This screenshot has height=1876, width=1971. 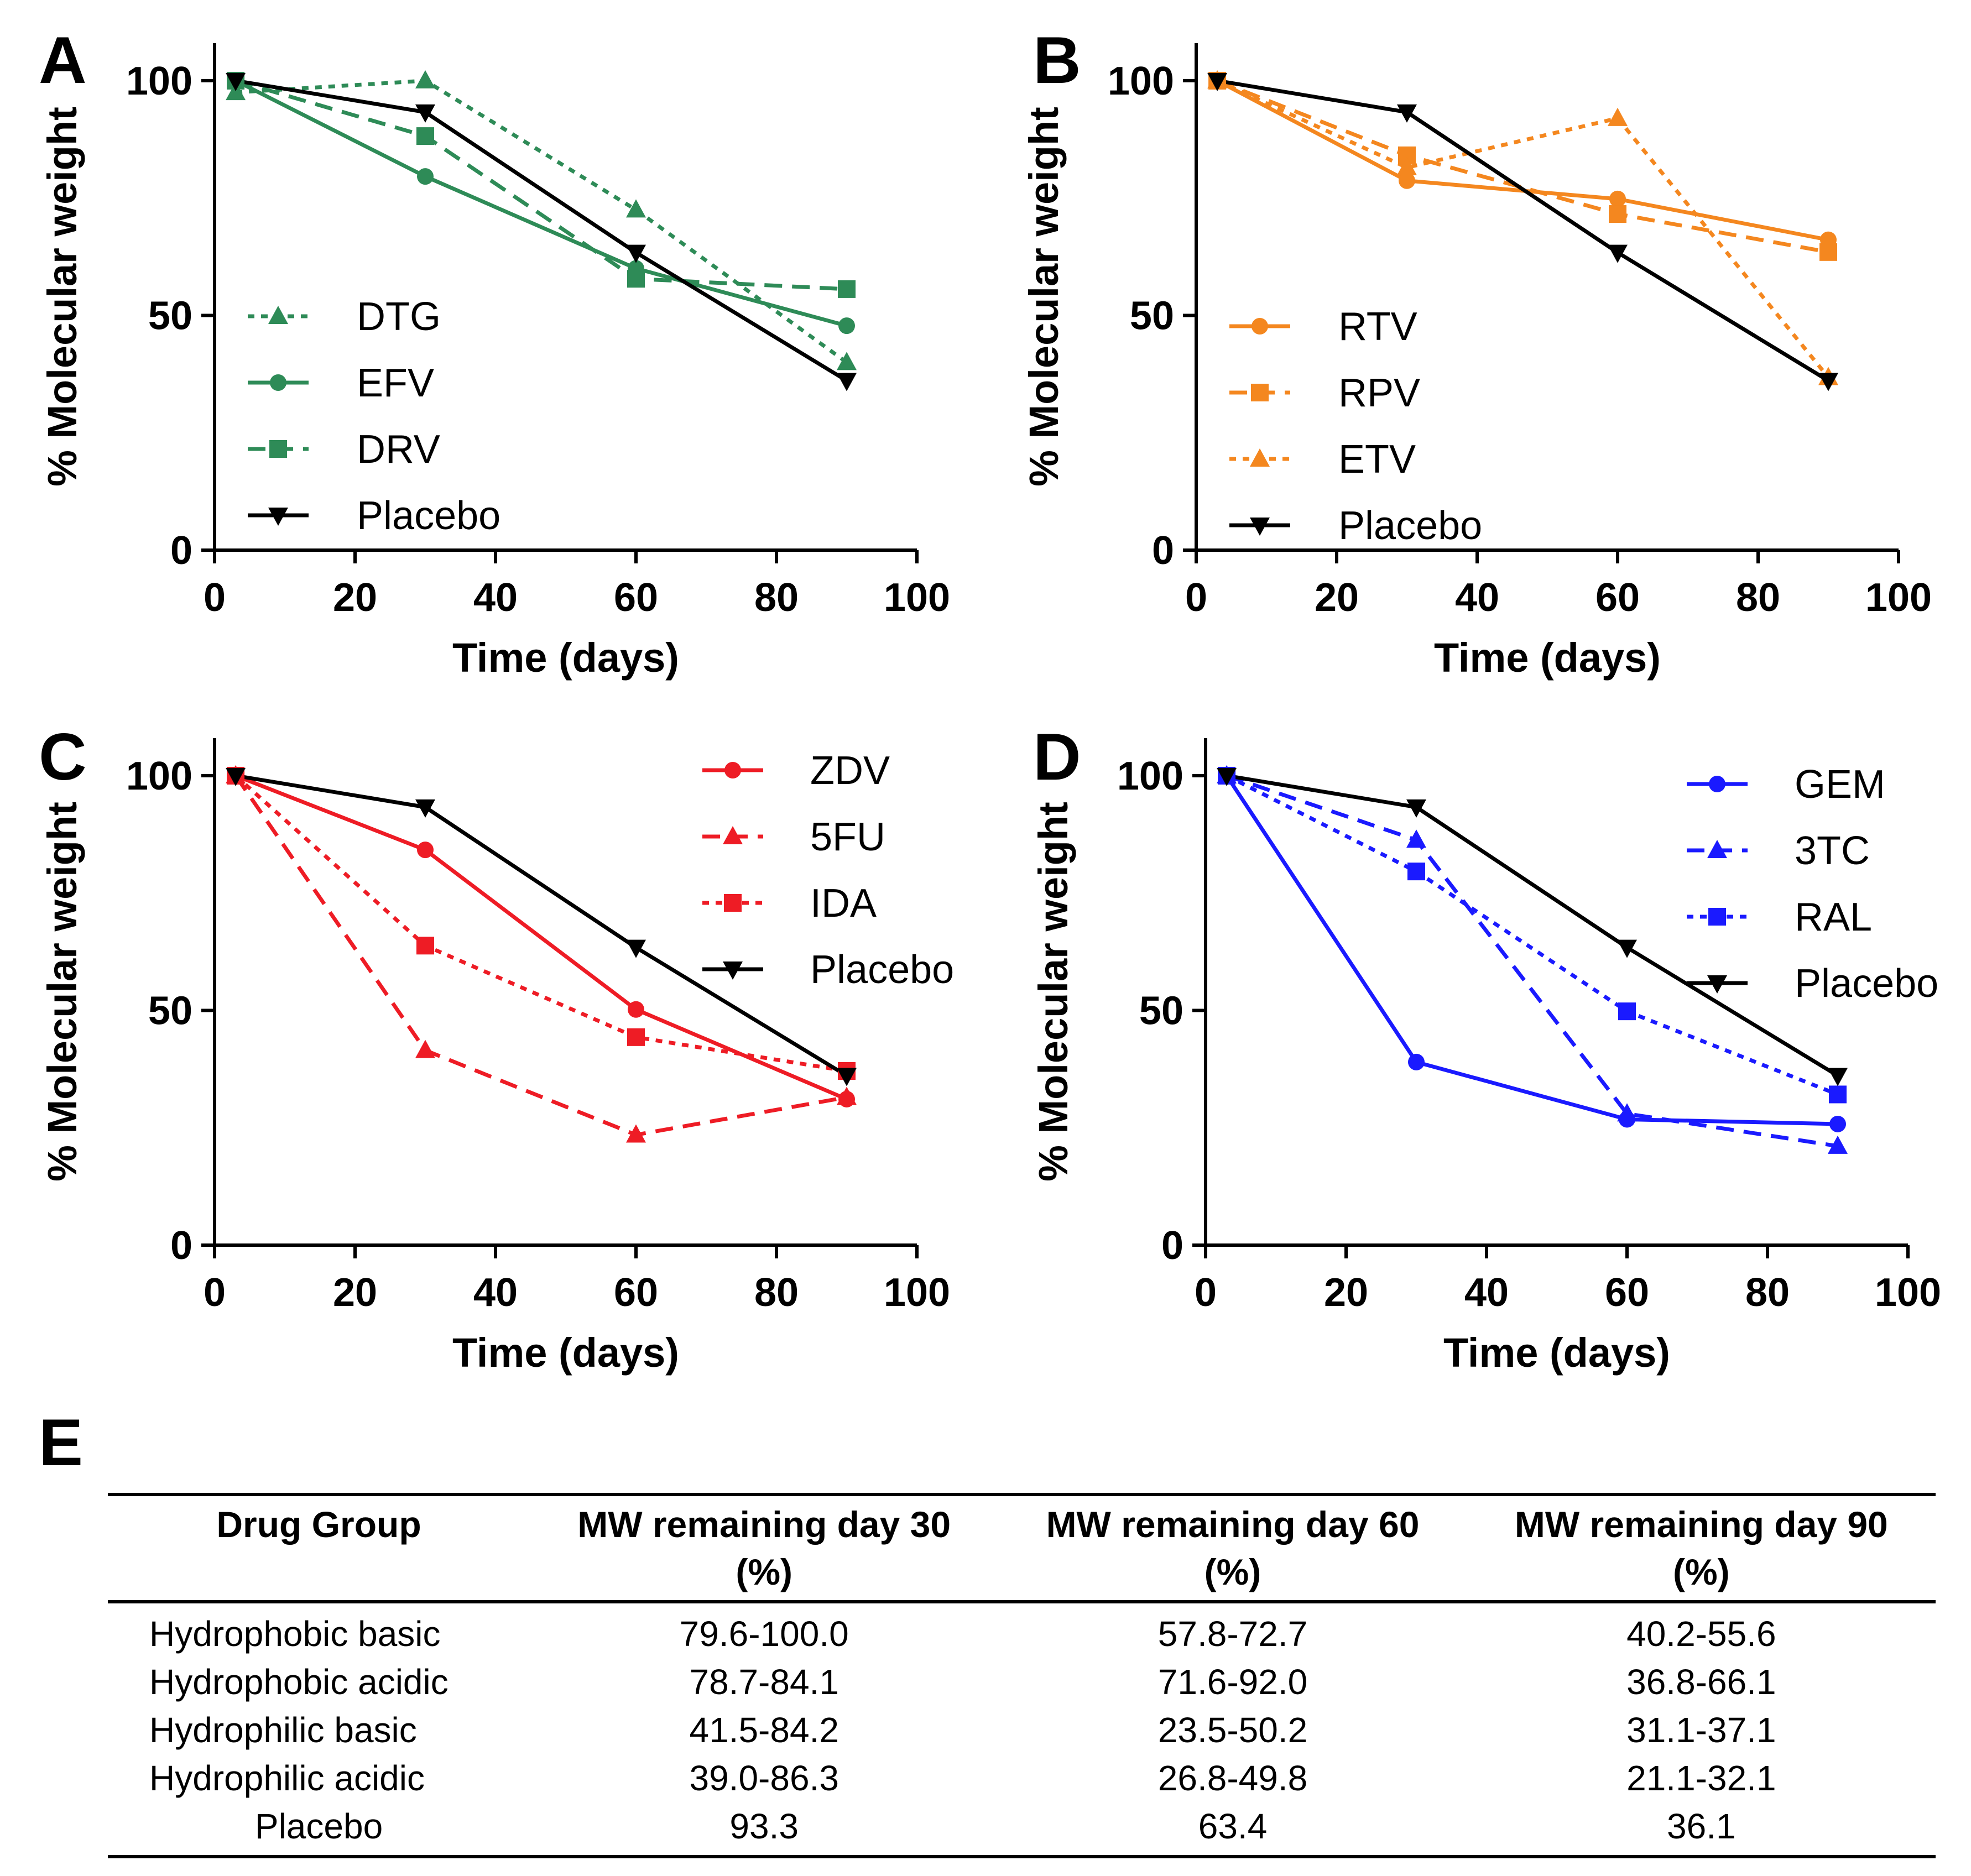 I want to click on legend-label: GEM, so click(x=1840, y=784).